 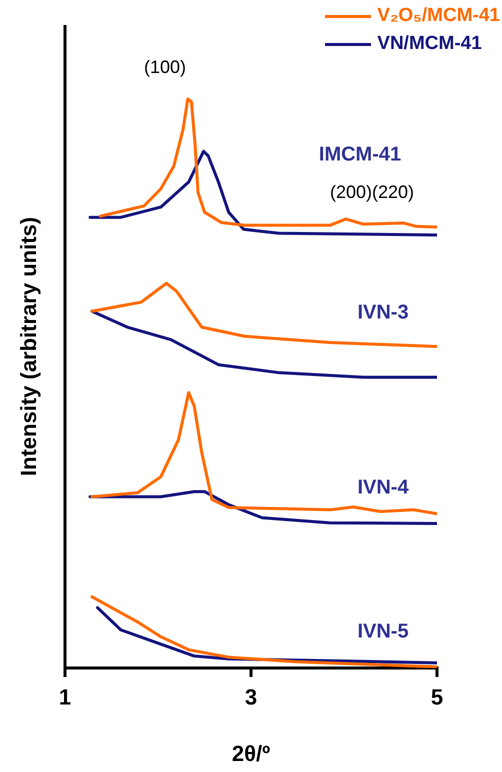 I want to click on x-axis-title: 2θ/º, so click(x=251, y=753).